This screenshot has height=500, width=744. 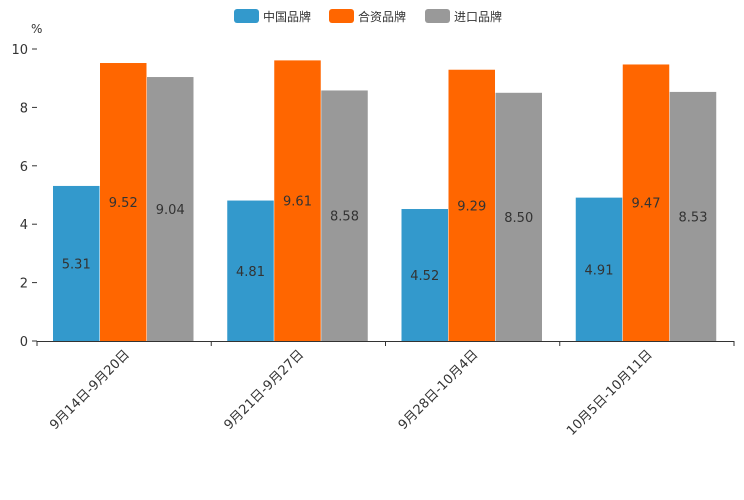 I want to click on y-axis: 0 2 4 6 8 10, so click(x=24, y=196).